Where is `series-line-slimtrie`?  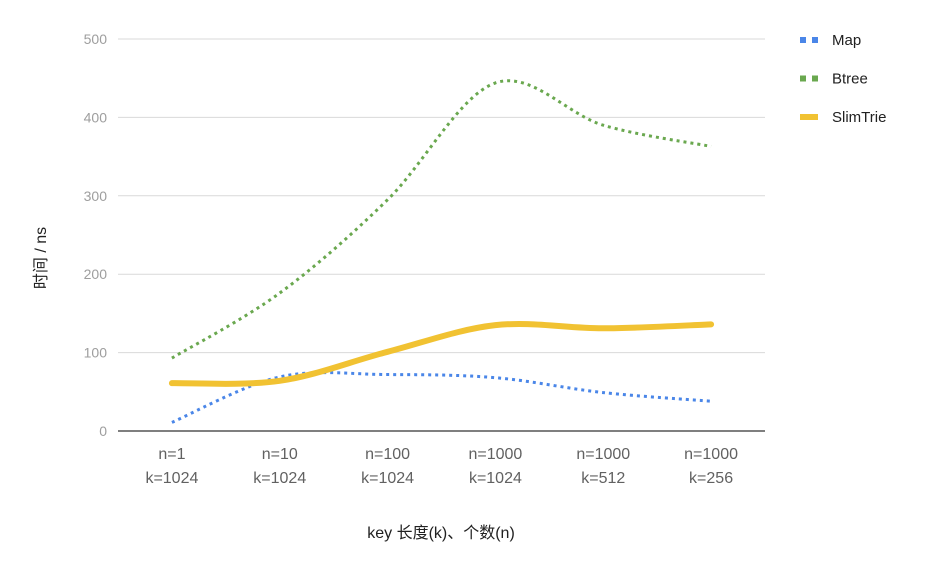 series-line-slimtrie is located at coordinates (441, 354).